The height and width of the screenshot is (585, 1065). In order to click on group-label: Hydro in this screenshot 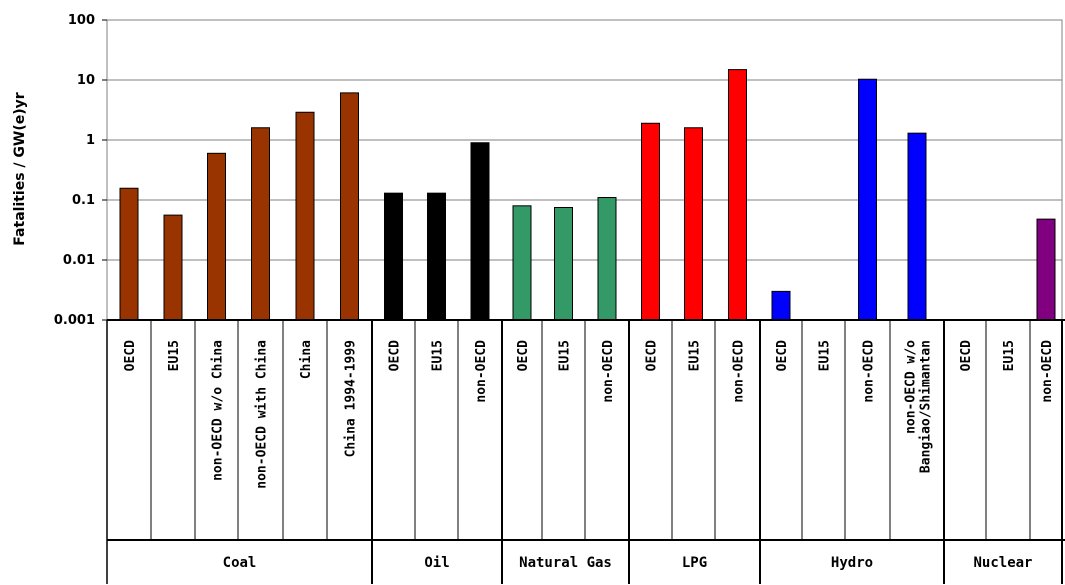, I will do `click(852, 563)`.